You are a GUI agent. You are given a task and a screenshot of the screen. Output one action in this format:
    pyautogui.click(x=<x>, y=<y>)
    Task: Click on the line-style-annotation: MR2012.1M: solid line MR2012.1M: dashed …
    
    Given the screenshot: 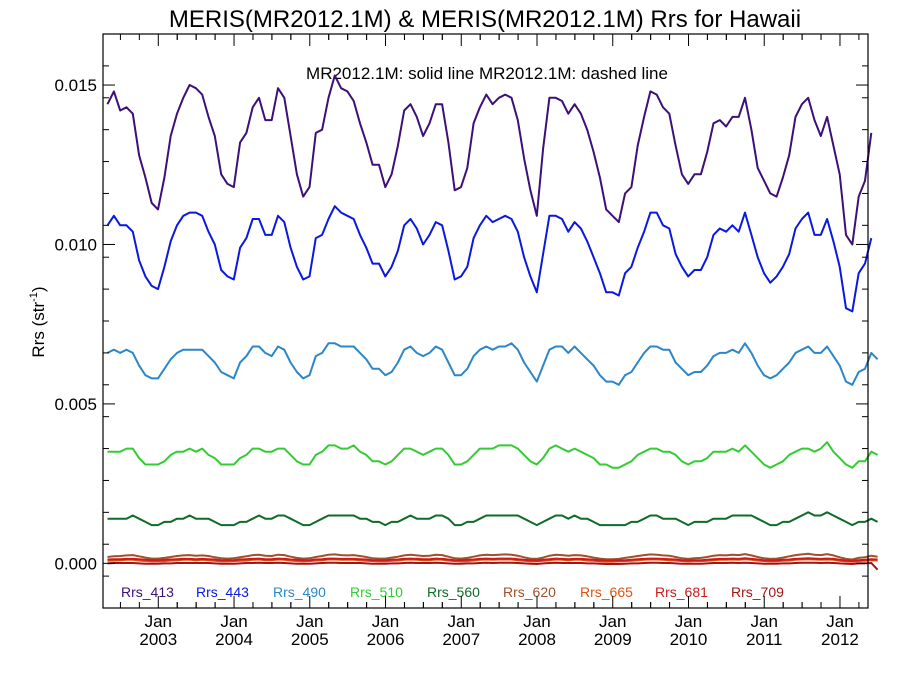 What is the action you would take?
    pyautogui.click(x=487, y=73)
    